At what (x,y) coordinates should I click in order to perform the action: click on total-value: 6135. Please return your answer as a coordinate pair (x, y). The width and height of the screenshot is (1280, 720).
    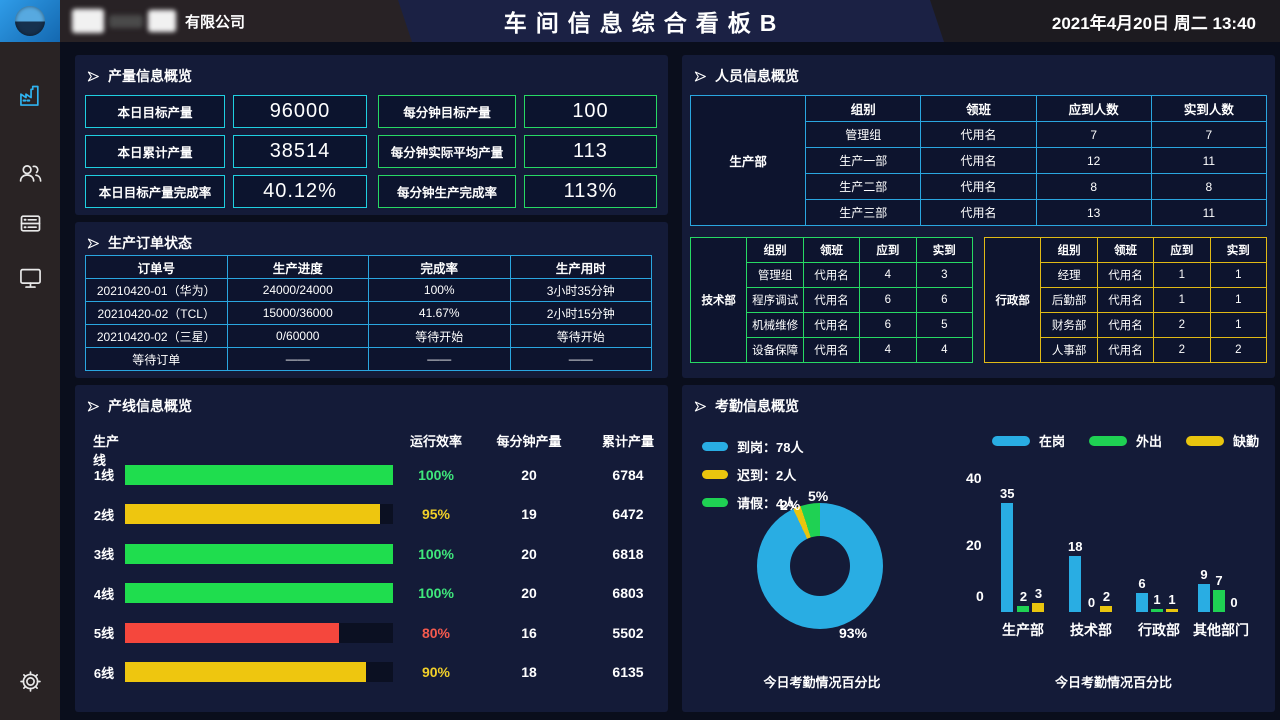
    Looking at the image, I should click on (628, 672).